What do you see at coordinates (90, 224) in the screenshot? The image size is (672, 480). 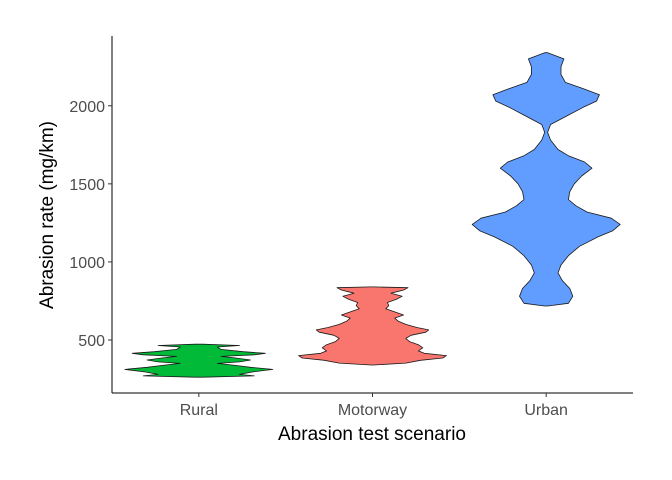 I see `y-ticks: 500 1000 1500 2000` at bounding box center [90, 224].